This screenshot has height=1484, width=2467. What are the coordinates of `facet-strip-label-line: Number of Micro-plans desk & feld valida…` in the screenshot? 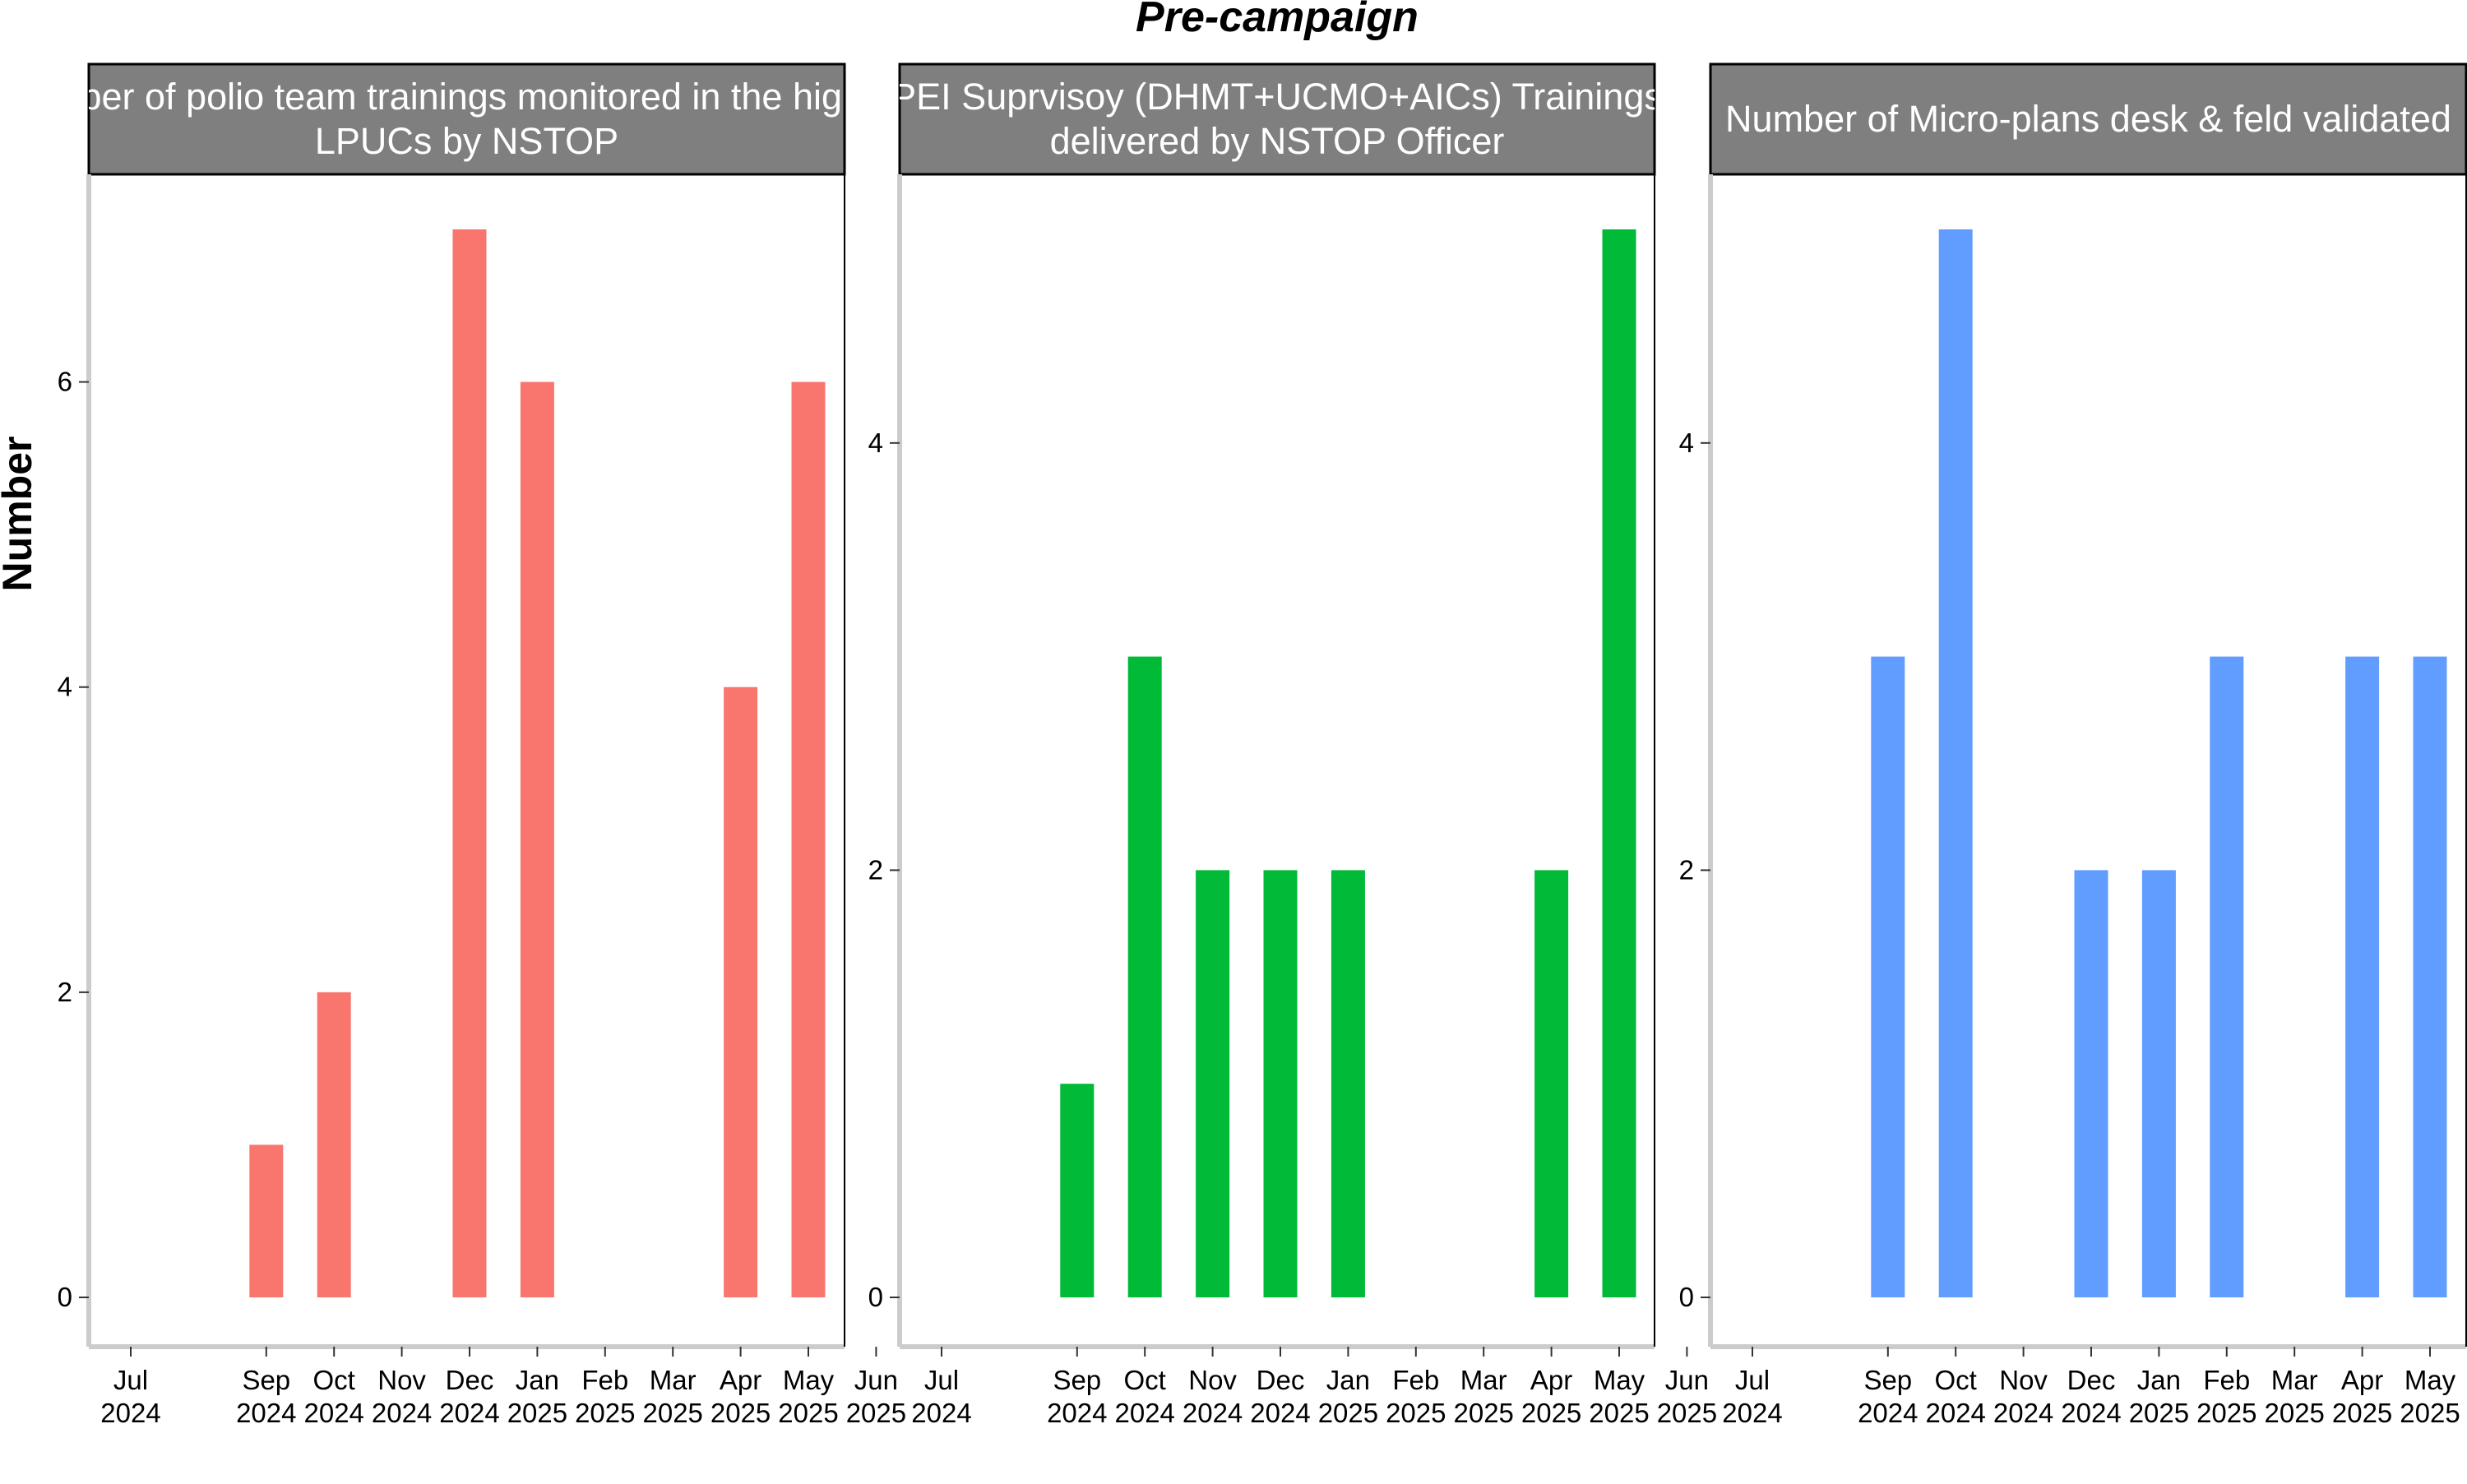 It's located at (2088, 119).